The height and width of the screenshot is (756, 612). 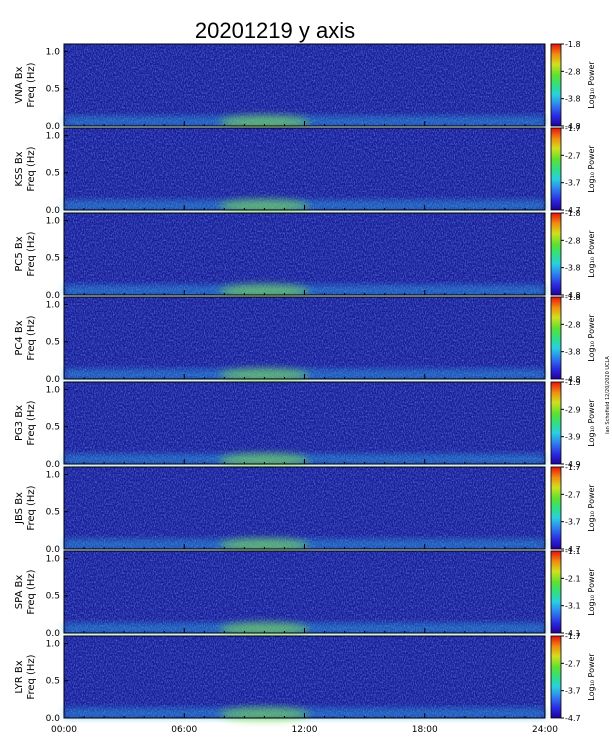 I want to click on x-tick-label: 00:00, so click(x=64, y=730).